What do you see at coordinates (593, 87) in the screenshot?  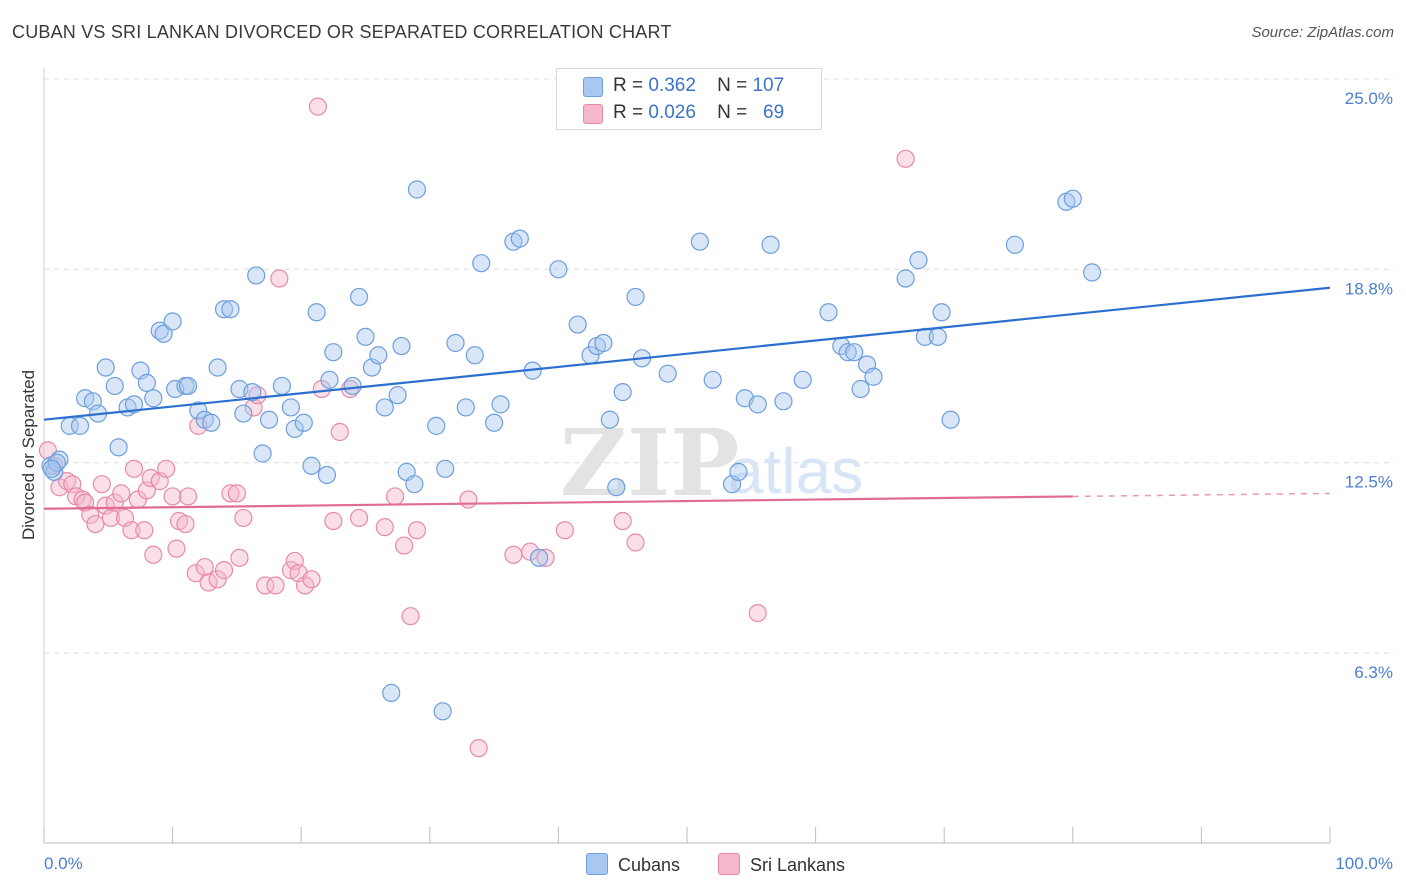 I see `legend-swatch-cubans` at bounding box center [593, 87].